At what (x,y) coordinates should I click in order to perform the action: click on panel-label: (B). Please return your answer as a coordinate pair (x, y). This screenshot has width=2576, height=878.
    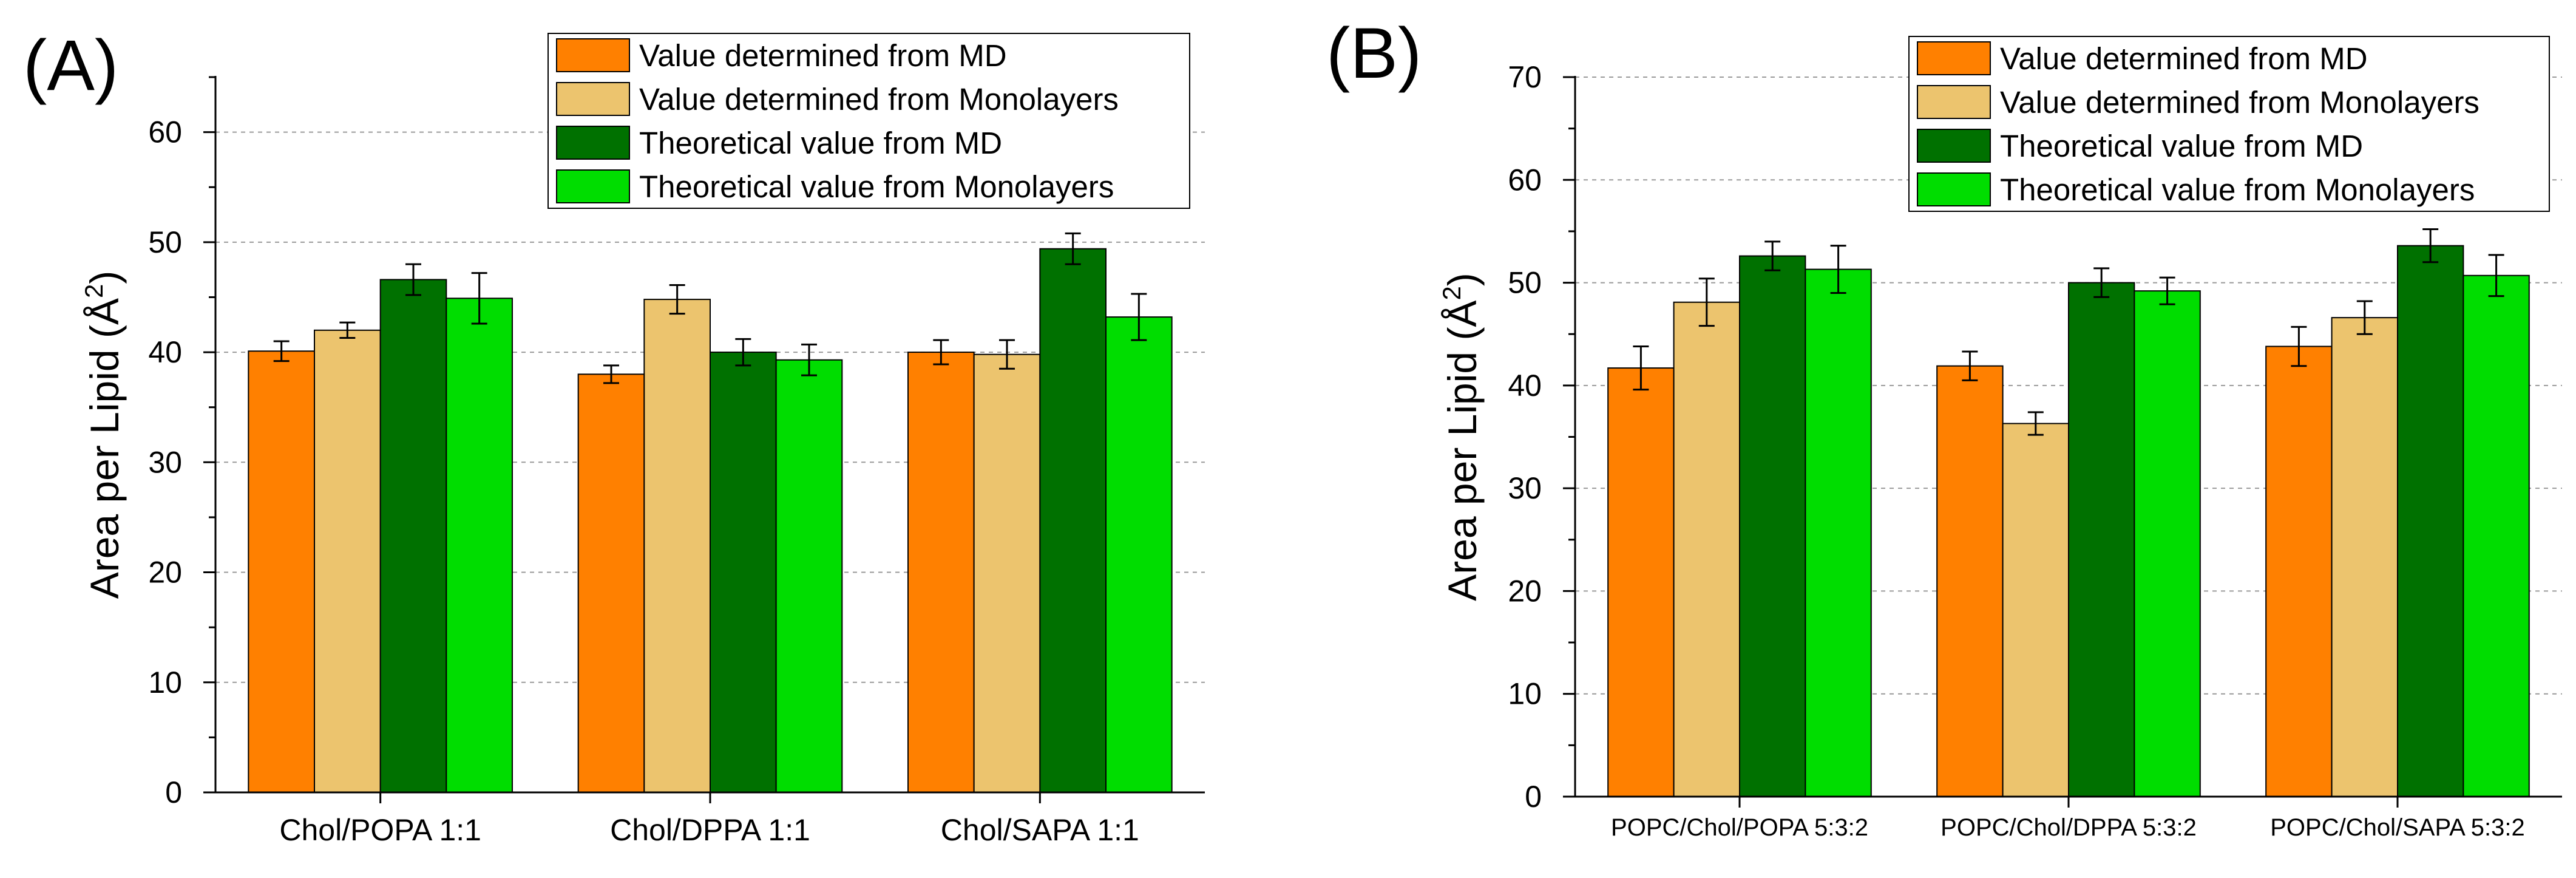
    Looking at the image, I should click on (1374, 53).